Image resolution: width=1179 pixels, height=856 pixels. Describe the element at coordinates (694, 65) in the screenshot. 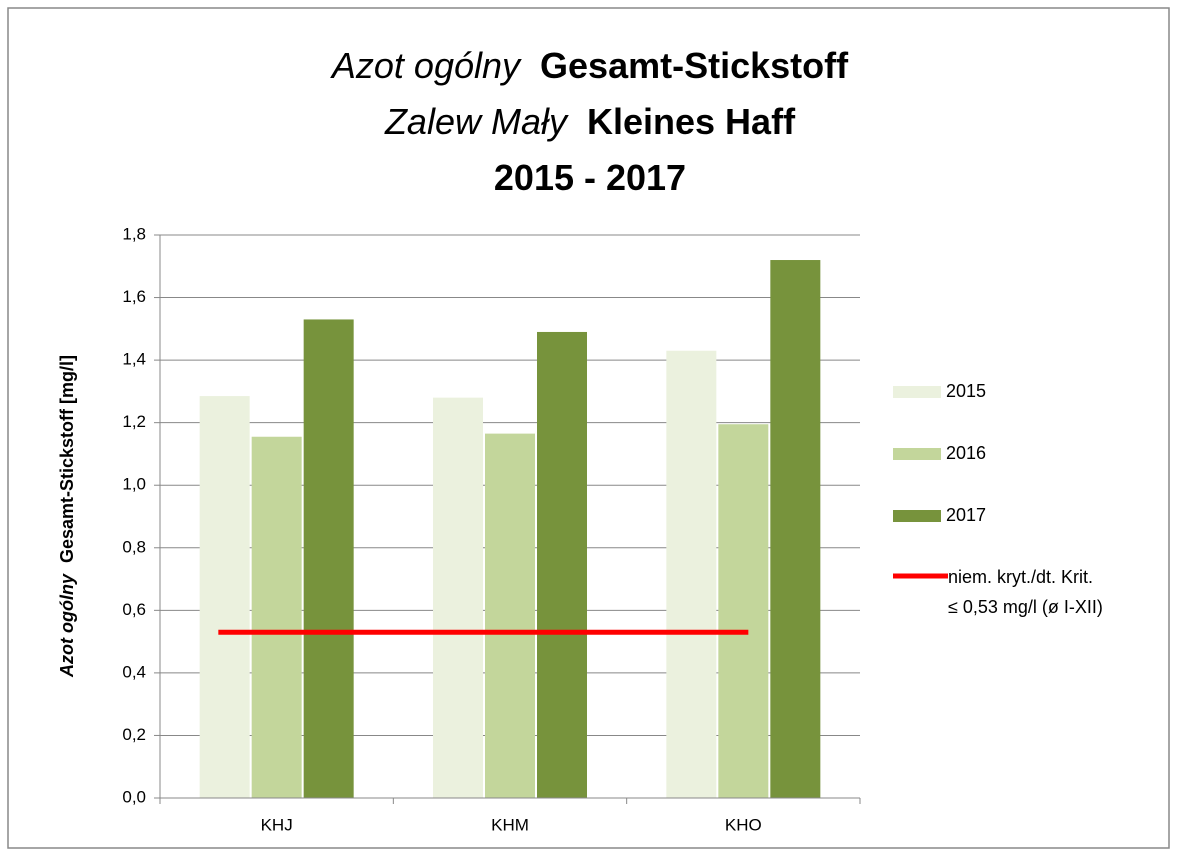

I see `title-bold: Gesamt-Stickstoff` at that location.